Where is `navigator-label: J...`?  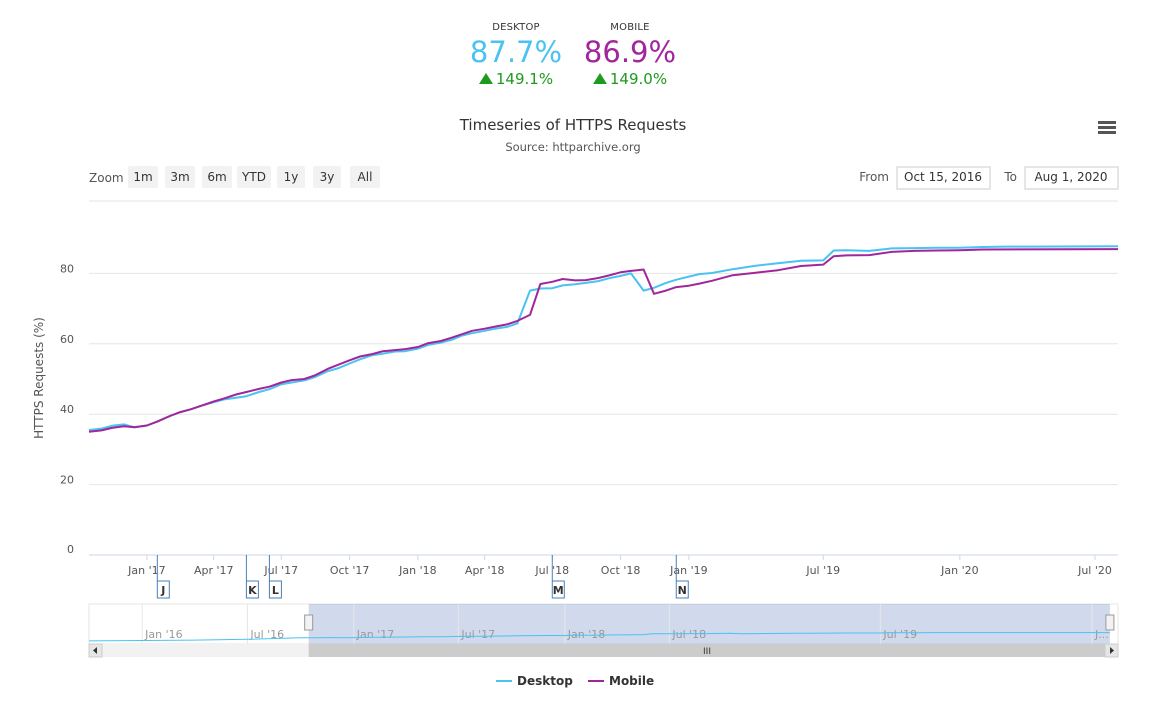
navigator-label: J... is located at coordinates (1101, 634).